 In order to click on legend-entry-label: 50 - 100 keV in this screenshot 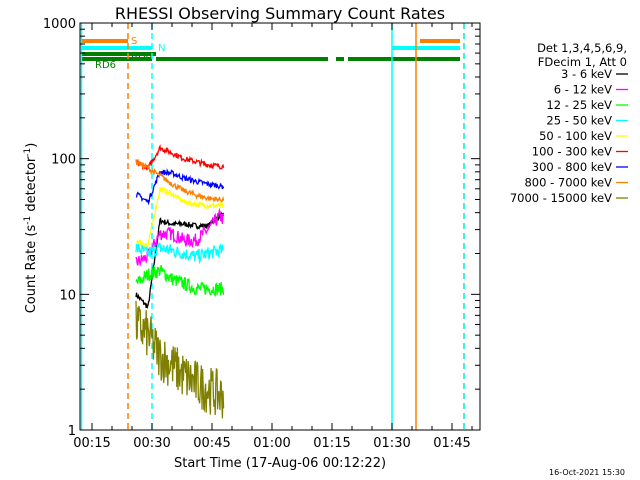, I will do `click(575, 136)`.